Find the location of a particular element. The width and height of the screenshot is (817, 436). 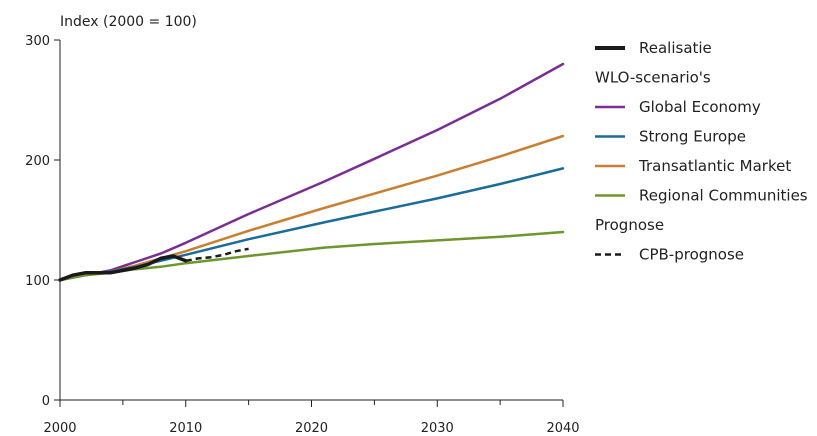

y-tick-label: 100 is located at coordinates (37, 281).